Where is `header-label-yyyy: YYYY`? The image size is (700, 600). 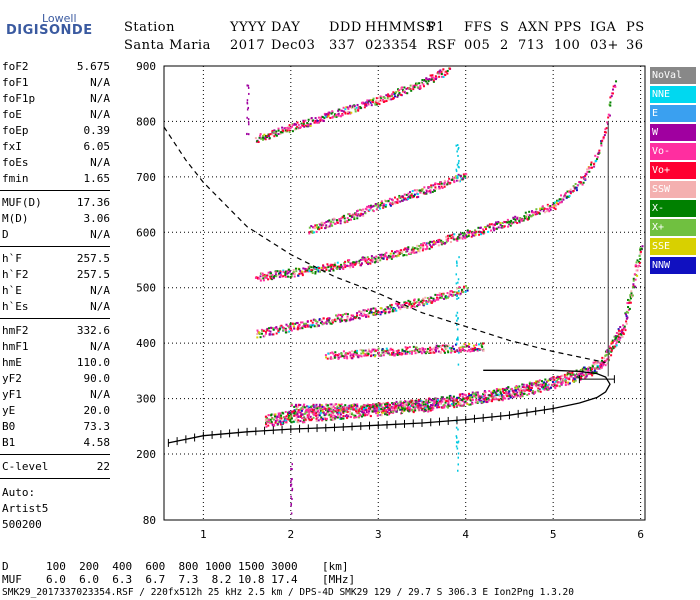
header-label-yyyy: YYYY is located at coordinates (248, 27).